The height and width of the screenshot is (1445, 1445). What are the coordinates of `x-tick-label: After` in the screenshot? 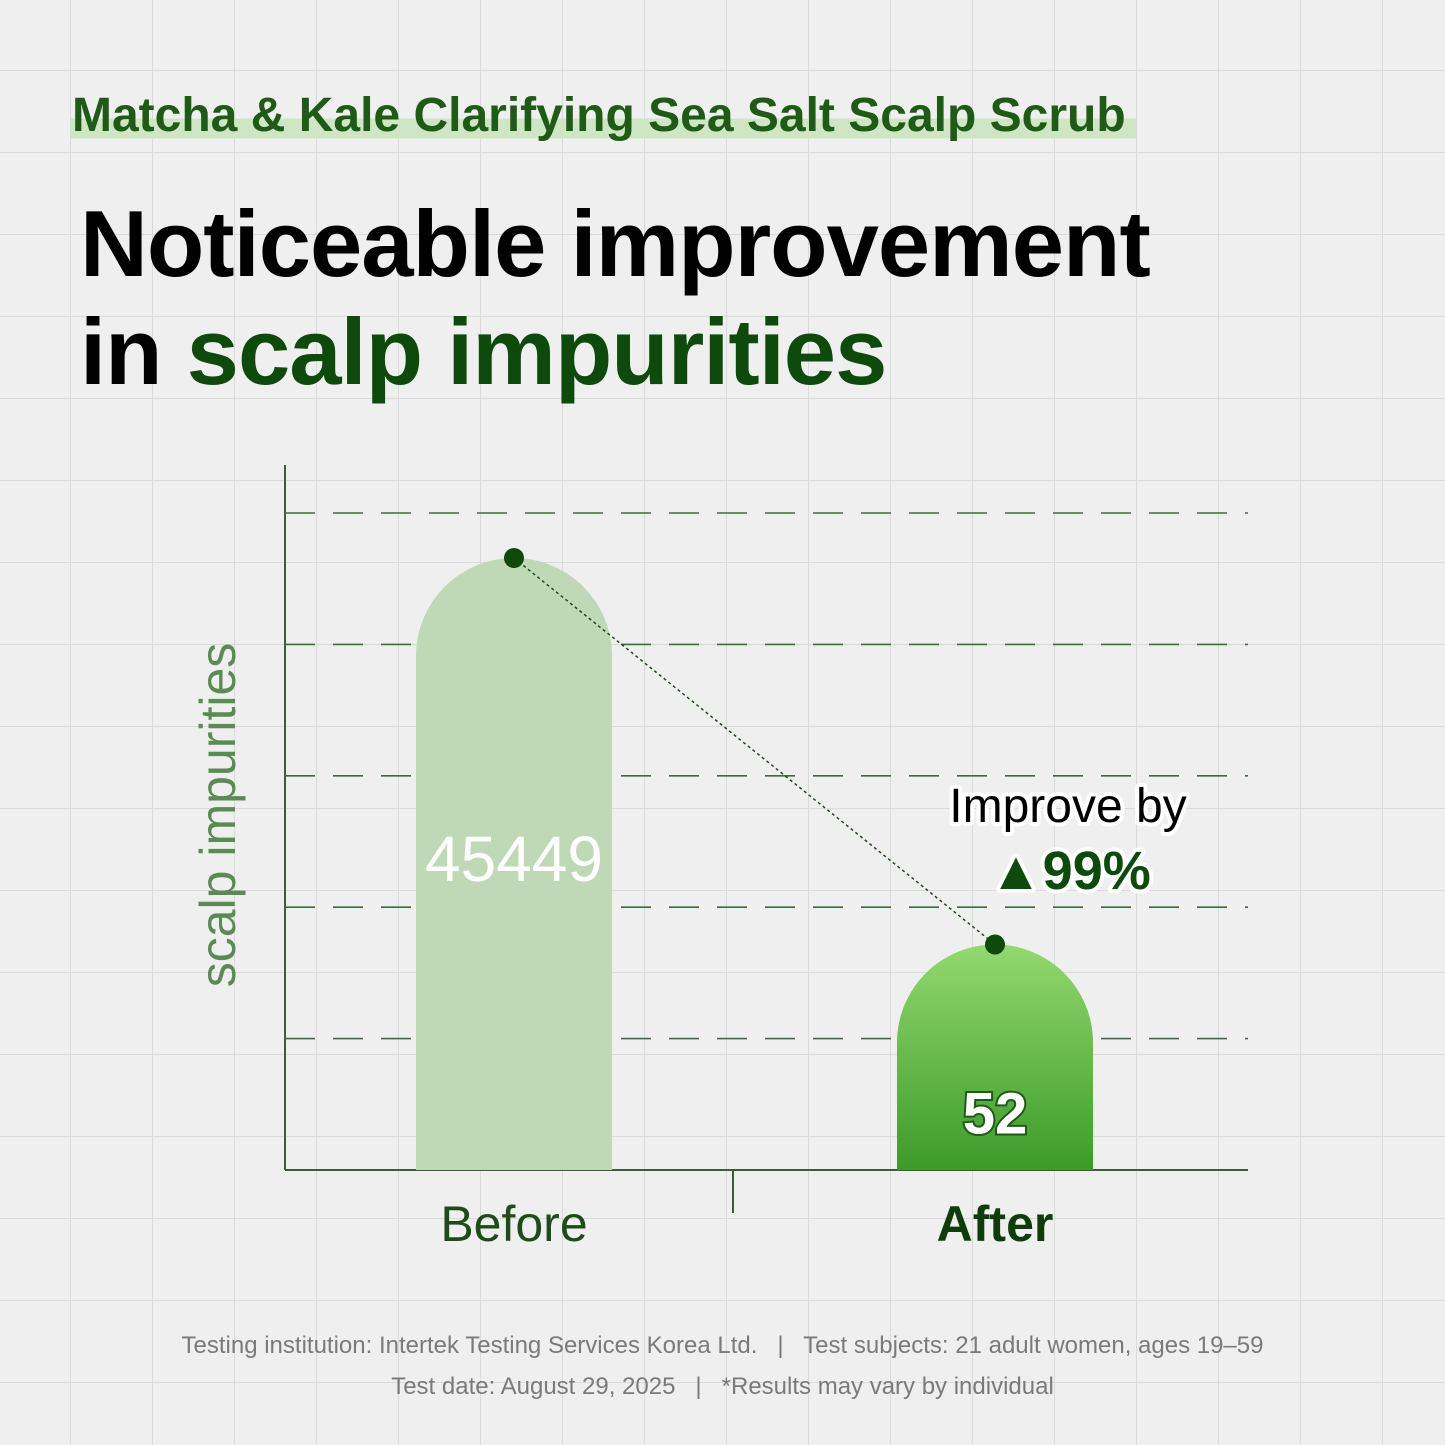 It's located at (995, 1224).